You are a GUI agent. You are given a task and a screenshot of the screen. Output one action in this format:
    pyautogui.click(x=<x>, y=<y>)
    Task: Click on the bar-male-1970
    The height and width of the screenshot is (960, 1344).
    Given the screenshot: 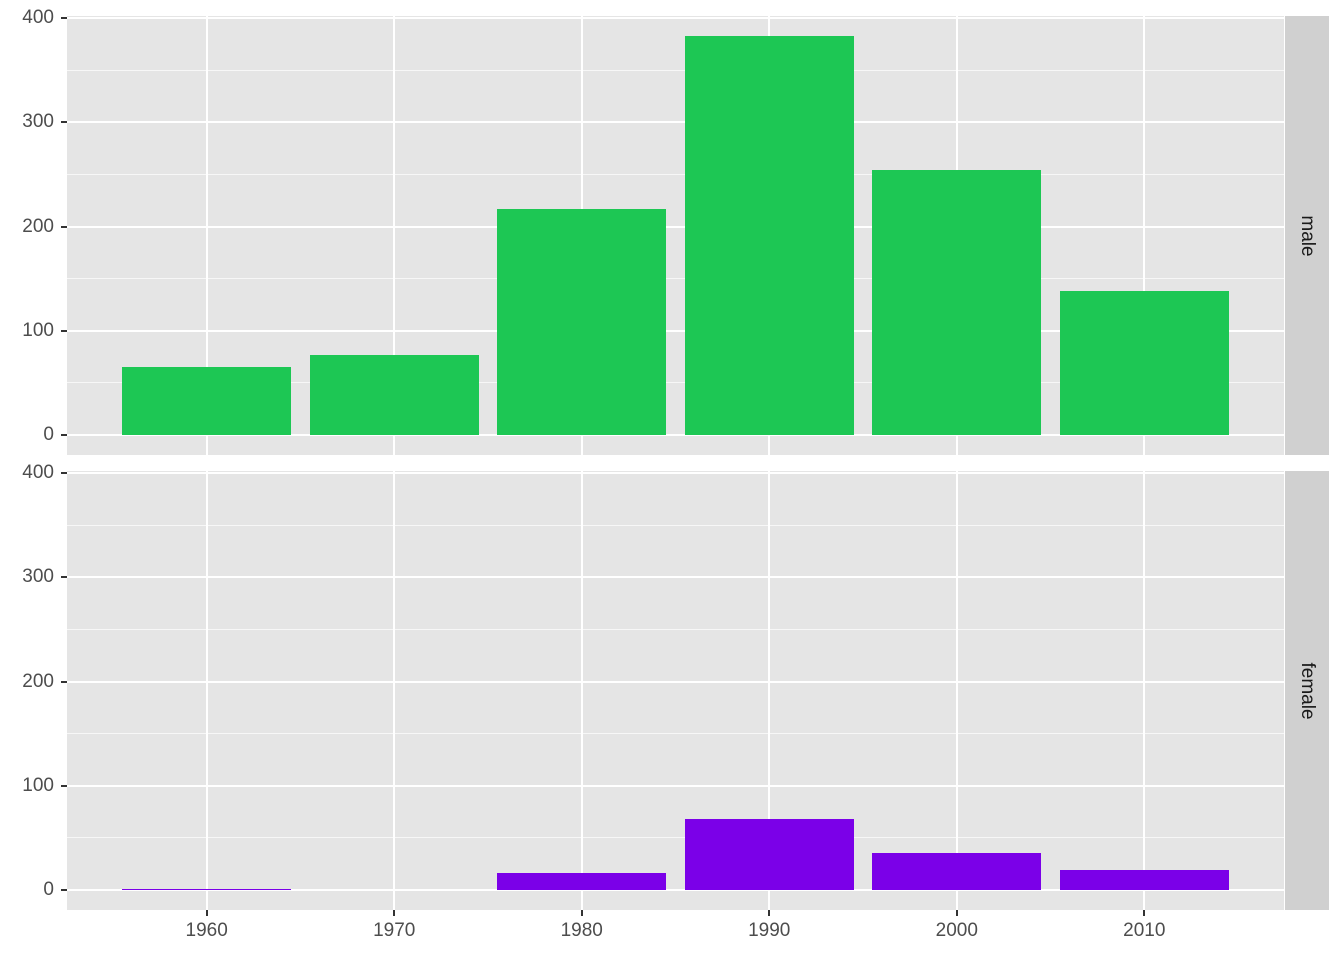 What is the action you would take?
    pyautogui.click(x=394, y=395)
    